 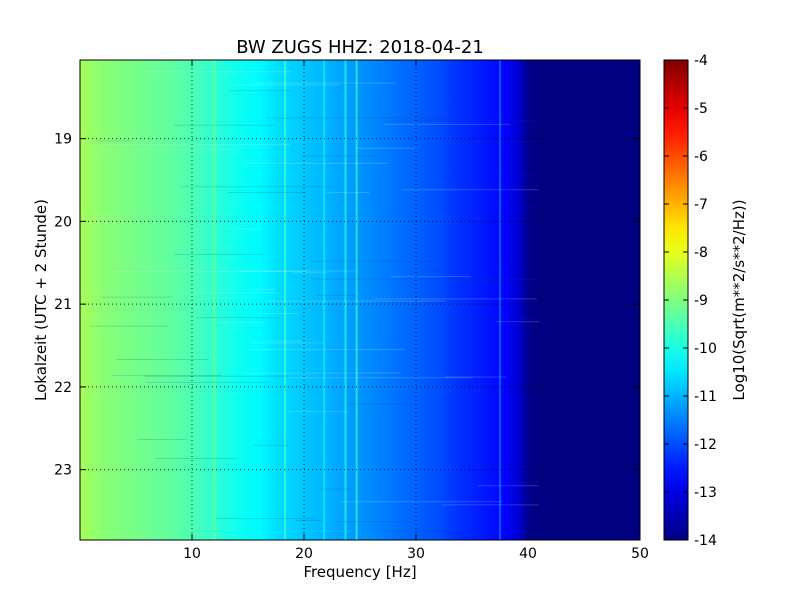 What do you see at coordinates (63, 471) in the screenshot?
I see `y-tick-label: 23` at bounding box center [63, 471].